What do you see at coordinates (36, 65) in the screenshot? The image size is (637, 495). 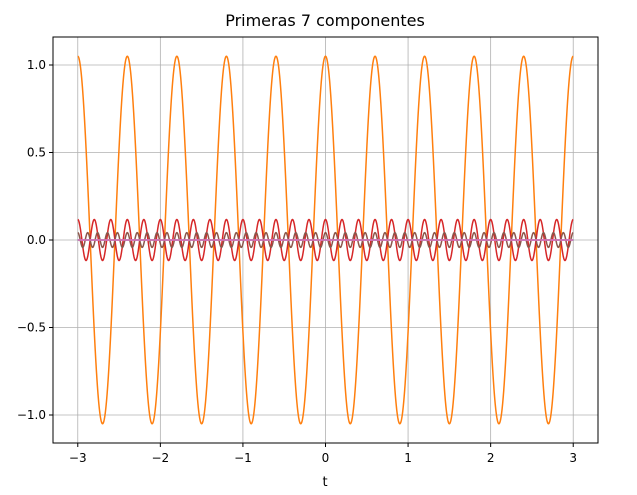 I see `y-tick-label: 1.0` at bounding box center [36, 65].